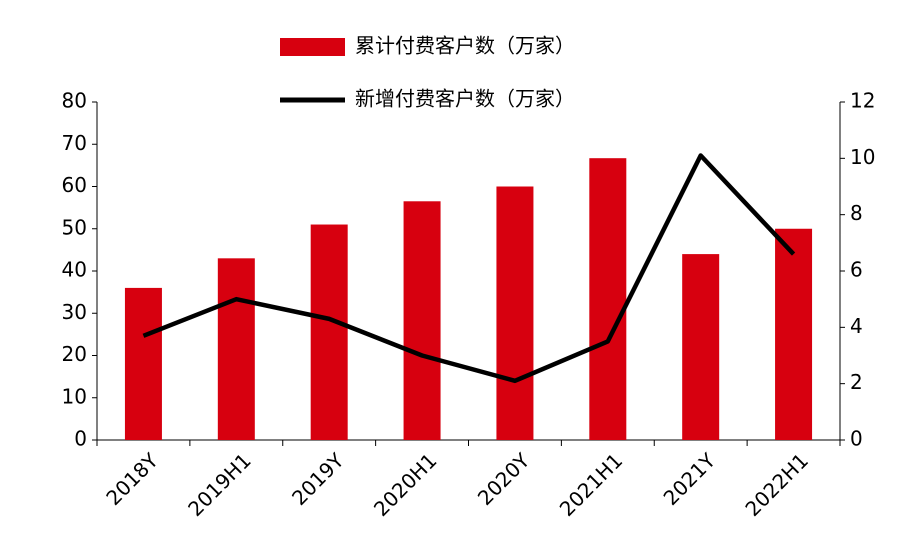 This screenshot has height=552, width=908. Describe the element at coordinates (74, 354) in the screenshot. I see `y-tick-label: 20` at that location.